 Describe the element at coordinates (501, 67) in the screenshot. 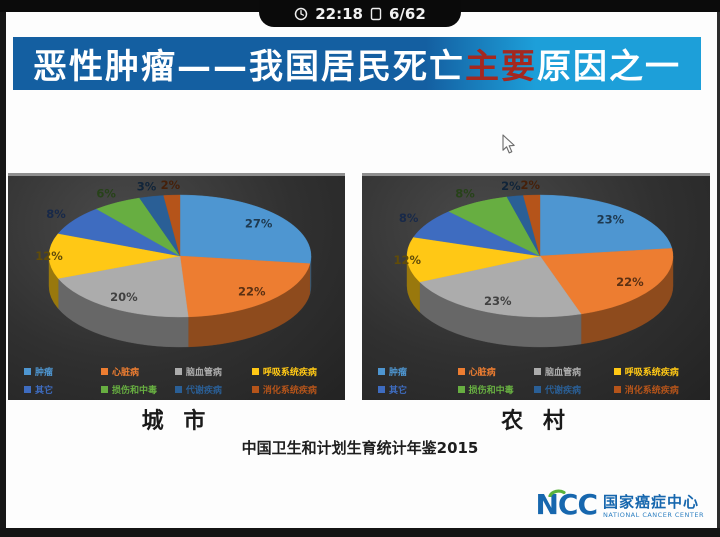

I see `title-highlight: 主要` at that location.